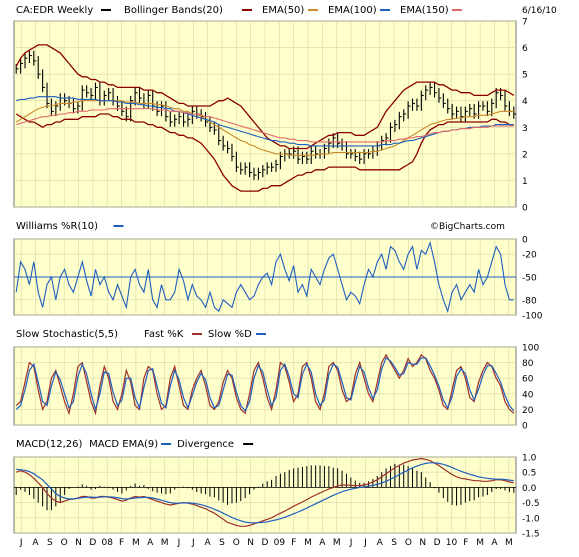  I want to click on y-tick-label: 4, so click(525, 102).